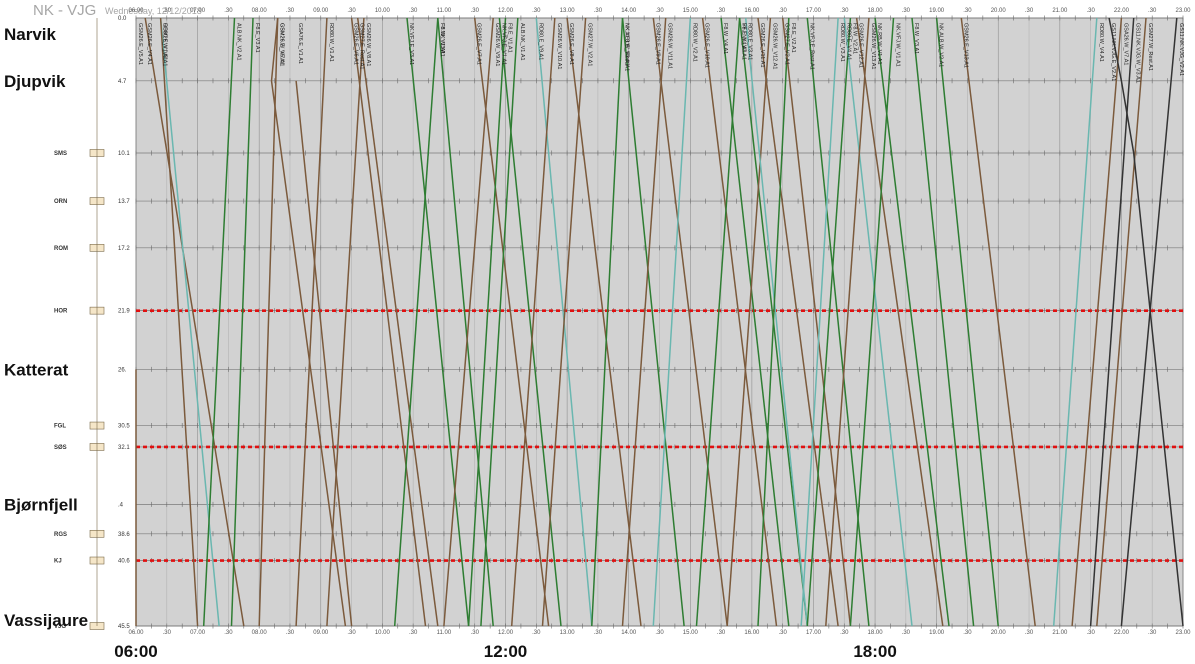  I want to click on train-label: GSM26.E_V13.A1, so click(965, 45).